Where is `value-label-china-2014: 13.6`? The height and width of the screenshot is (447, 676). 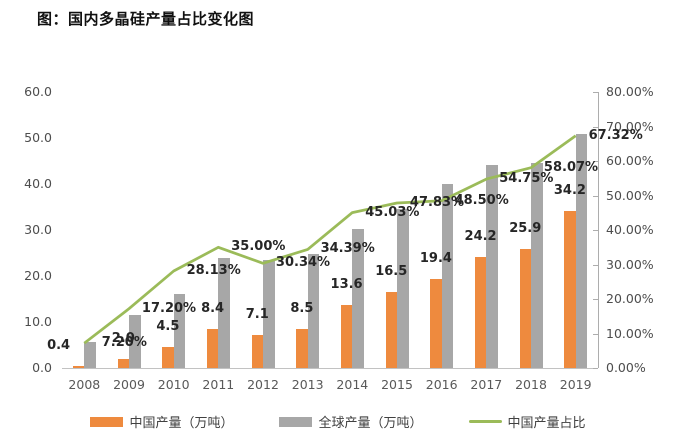
value-label-china-2014: 13.6 is located at coordinates (346, 285).